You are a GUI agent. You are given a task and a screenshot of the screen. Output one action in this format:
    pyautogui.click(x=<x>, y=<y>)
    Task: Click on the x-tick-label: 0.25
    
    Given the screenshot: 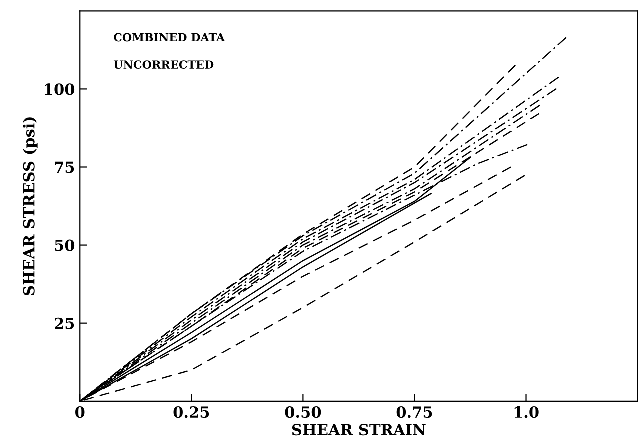 What is the action you would take?
    pyautogui.click(x=192, y=412)
    